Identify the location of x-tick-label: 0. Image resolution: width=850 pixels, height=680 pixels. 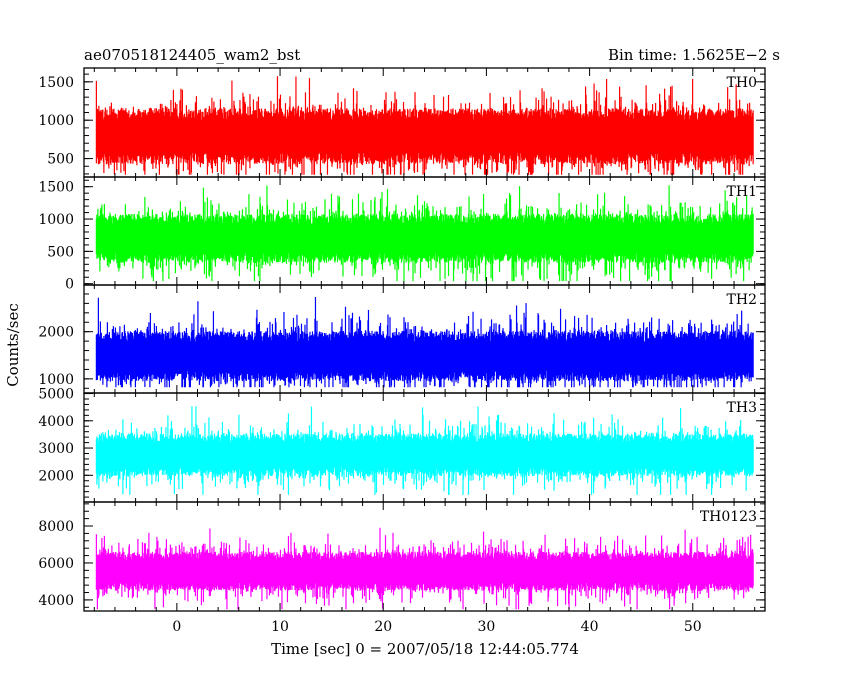
(176, 627).